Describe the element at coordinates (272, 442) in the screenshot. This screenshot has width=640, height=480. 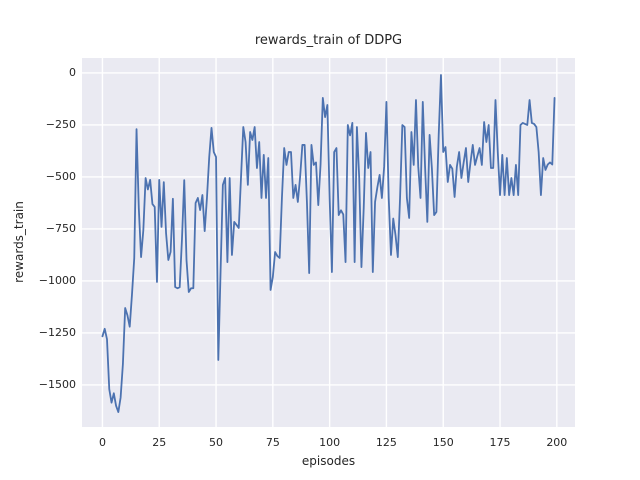
I see `x-tick-label: 75` at that location.